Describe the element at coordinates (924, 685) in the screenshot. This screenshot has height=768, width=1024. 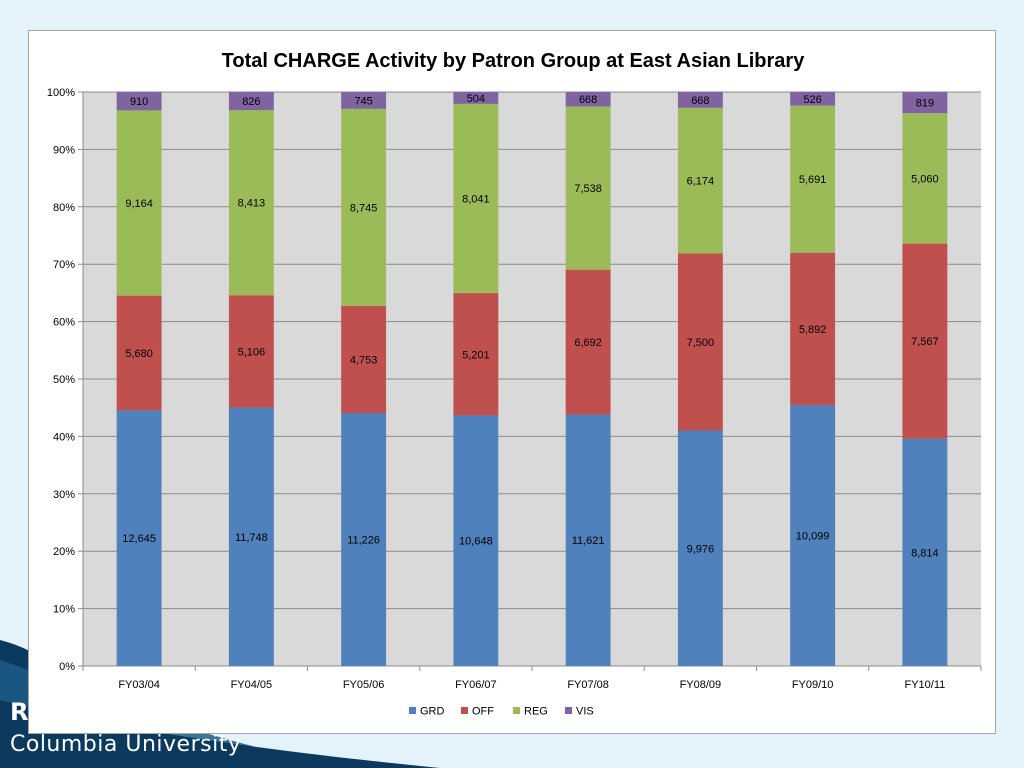
I see `x-tick-label: FY10/11` at that location.